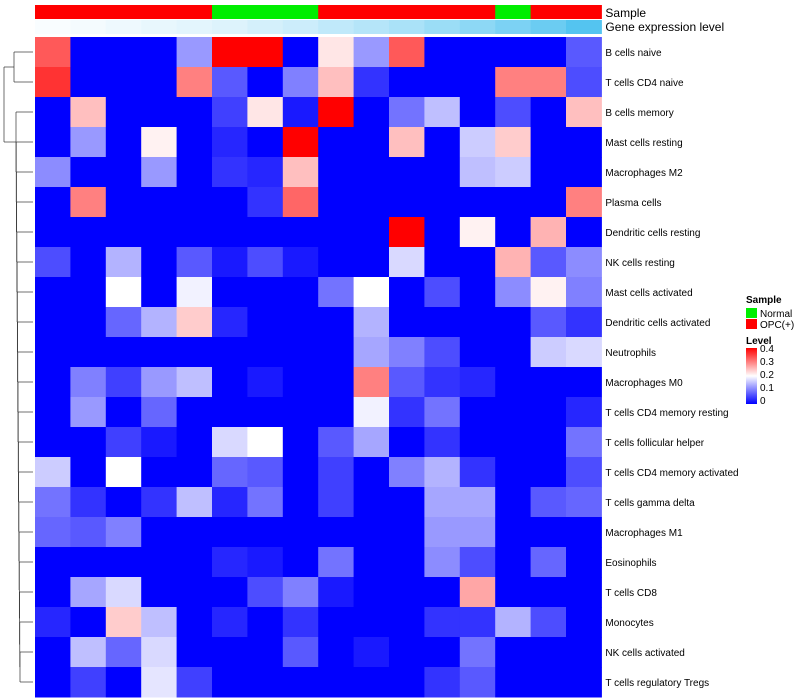 This screenshot has height=700, width=800. What do you see at coordinates (644, 533) in the screenshot?
I see `row-label: Macrophages M1` at bounding box center [644, 533].